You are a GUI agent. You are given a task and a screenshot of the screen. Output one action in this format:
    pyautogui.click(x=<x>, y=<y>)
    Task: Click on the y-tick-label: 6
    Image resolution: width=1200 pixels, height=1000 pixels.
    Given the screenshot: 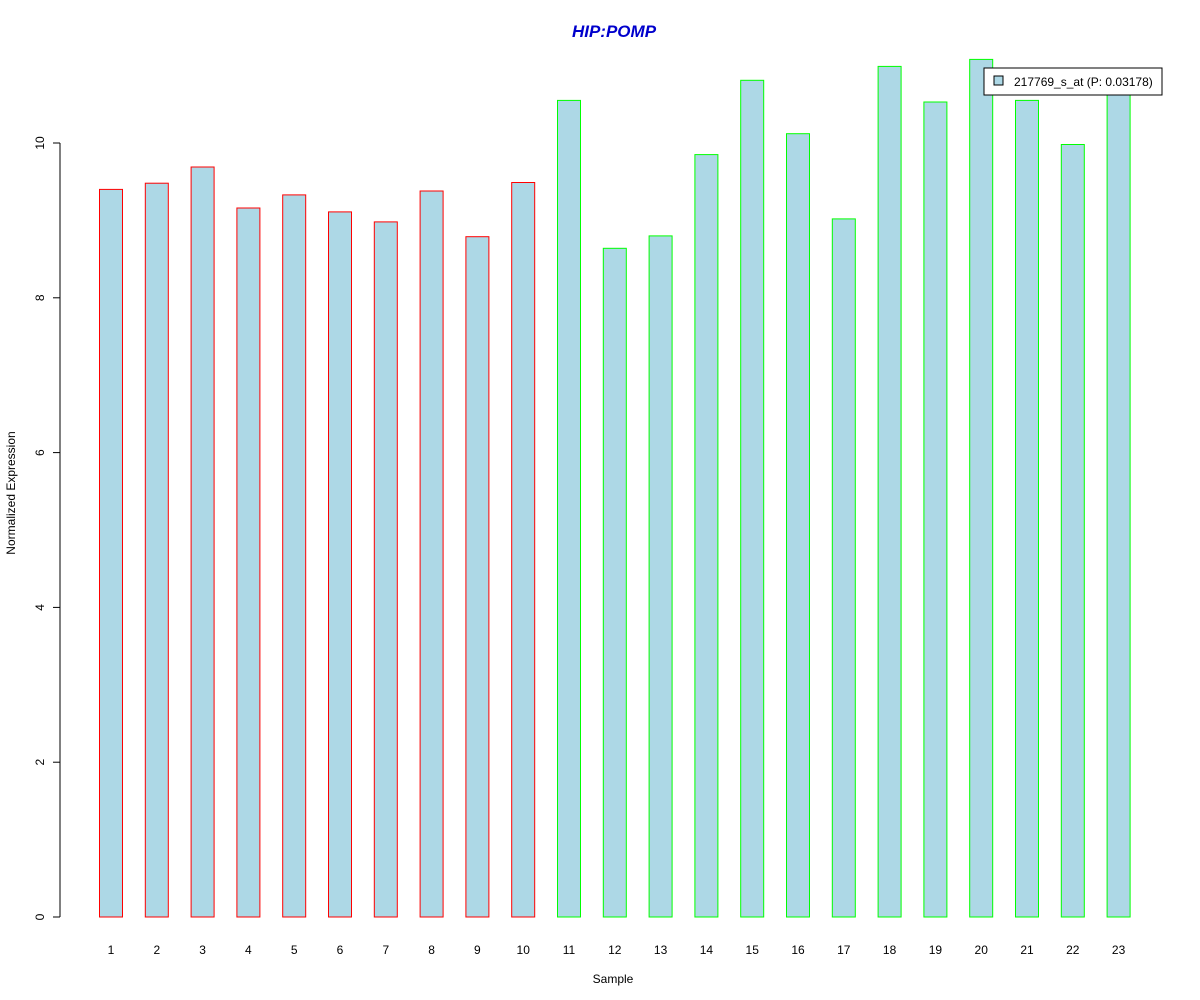 What is the action you would take?
    pyautogui.click(x=40, y=452)
    